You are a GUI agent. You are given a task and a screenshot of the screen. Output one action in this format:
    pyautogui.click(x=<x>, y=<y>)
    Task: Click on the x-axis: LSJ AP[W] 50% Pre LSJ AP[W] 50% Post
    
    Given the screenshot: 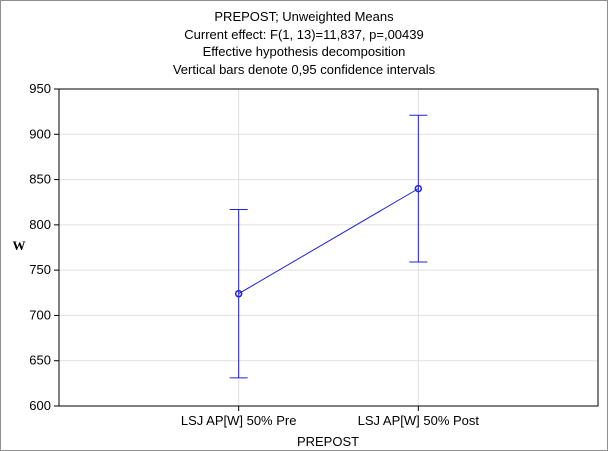 What is the action you would take?
    pyautogui.click(x=330, y=417)
    